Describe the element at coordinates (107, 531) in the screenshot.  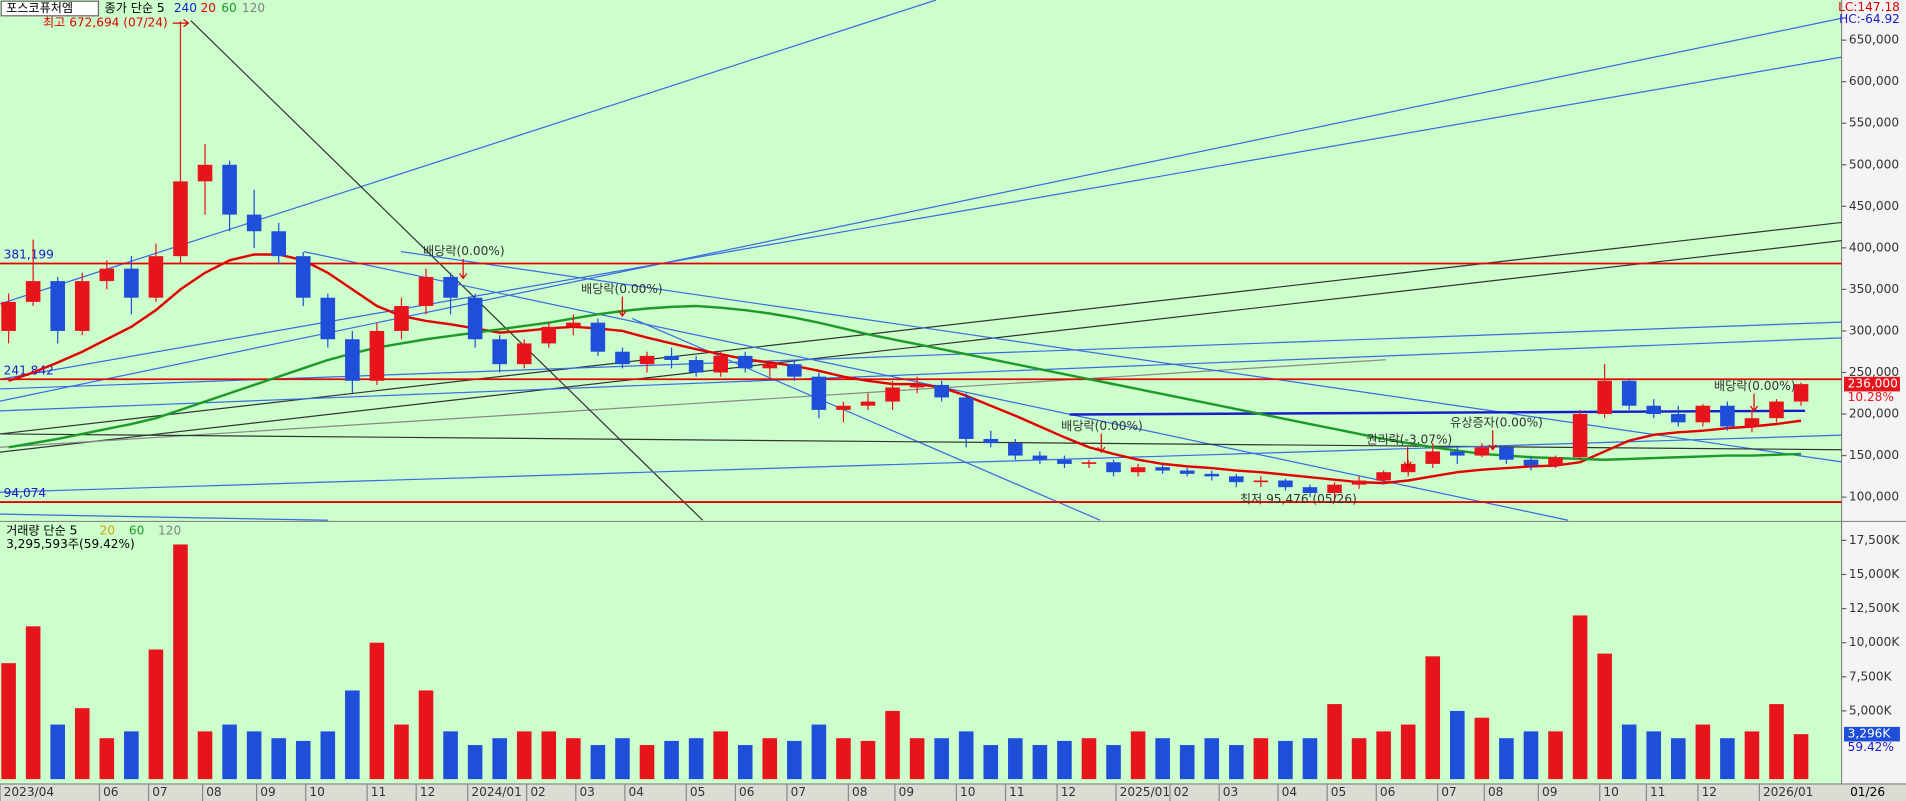
I see `volume-legend: 20` at that location.